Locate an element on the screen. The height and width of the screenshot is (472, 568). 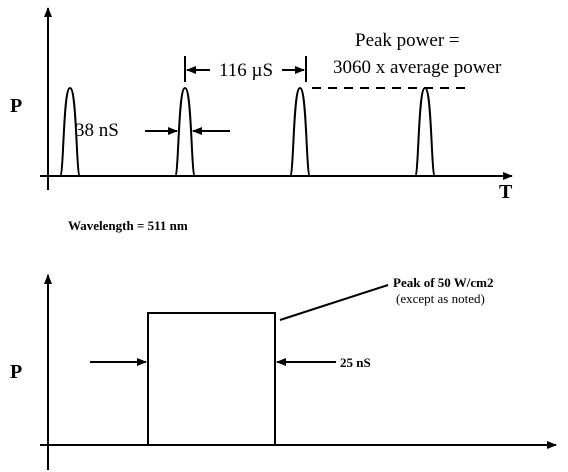
period-label: 116 µS is located at coordinates (246, 70).